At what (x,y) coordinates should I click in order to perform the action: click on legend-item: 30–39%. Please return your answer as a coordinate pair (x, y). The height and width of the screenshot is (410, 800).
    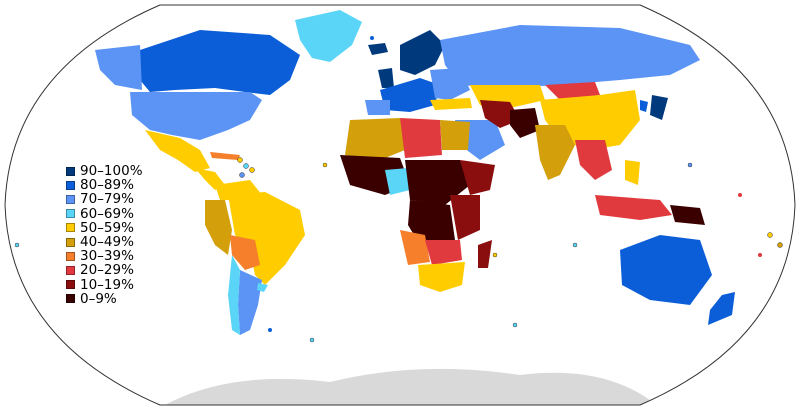
    Looking at the image, I should click on (104, 256).